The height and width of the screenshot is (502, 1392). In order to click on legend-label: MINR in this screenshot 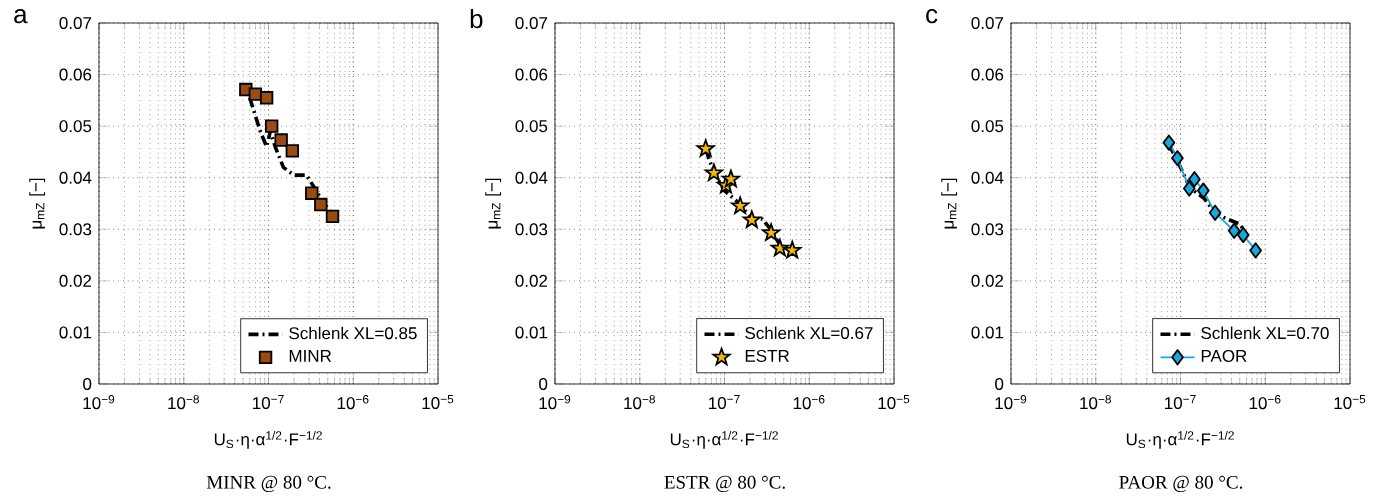, I will do `click(310, 356)`.